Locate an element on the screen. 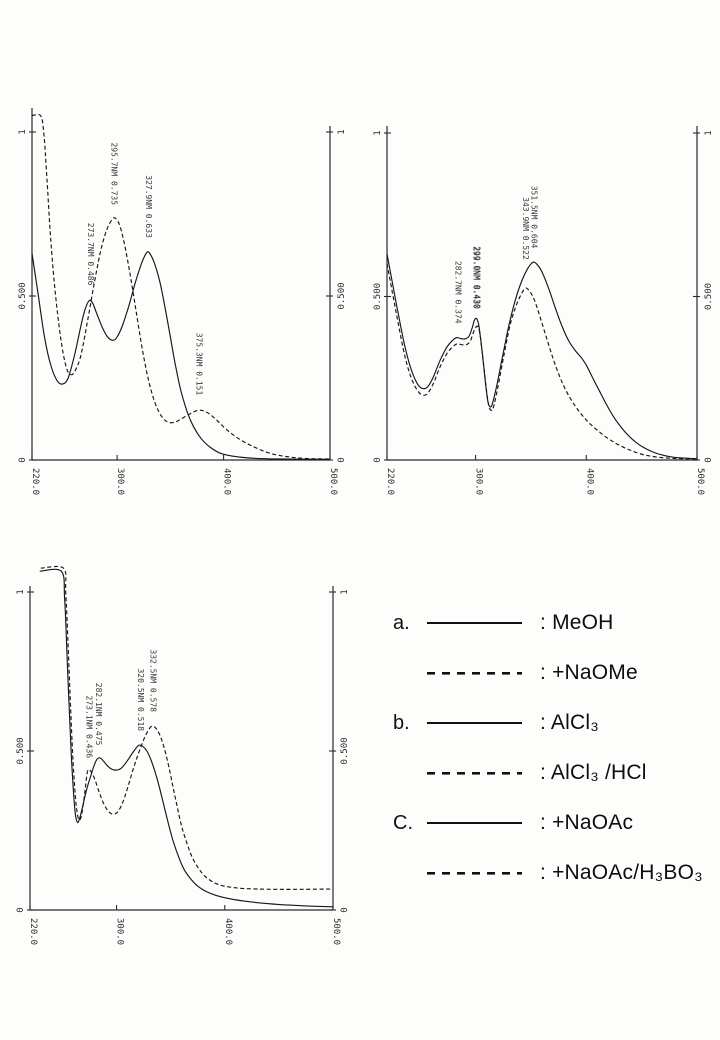  svg-text: 351.5NM 0.604 is located at coordinates (534, 217).